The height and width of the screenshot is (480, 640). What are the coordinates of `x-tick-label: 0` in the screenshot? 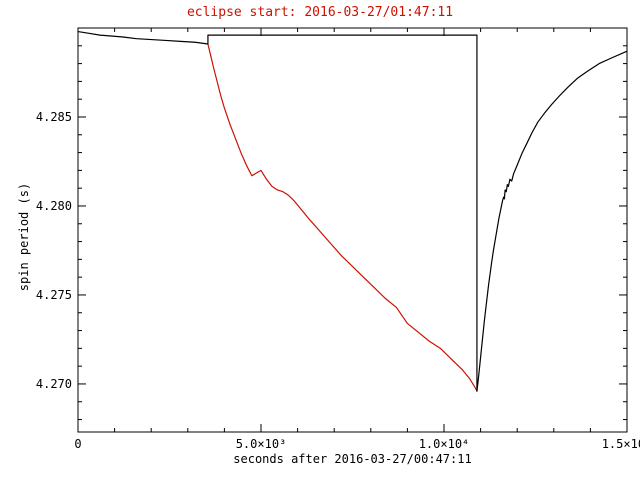 It's located at (77, 444).